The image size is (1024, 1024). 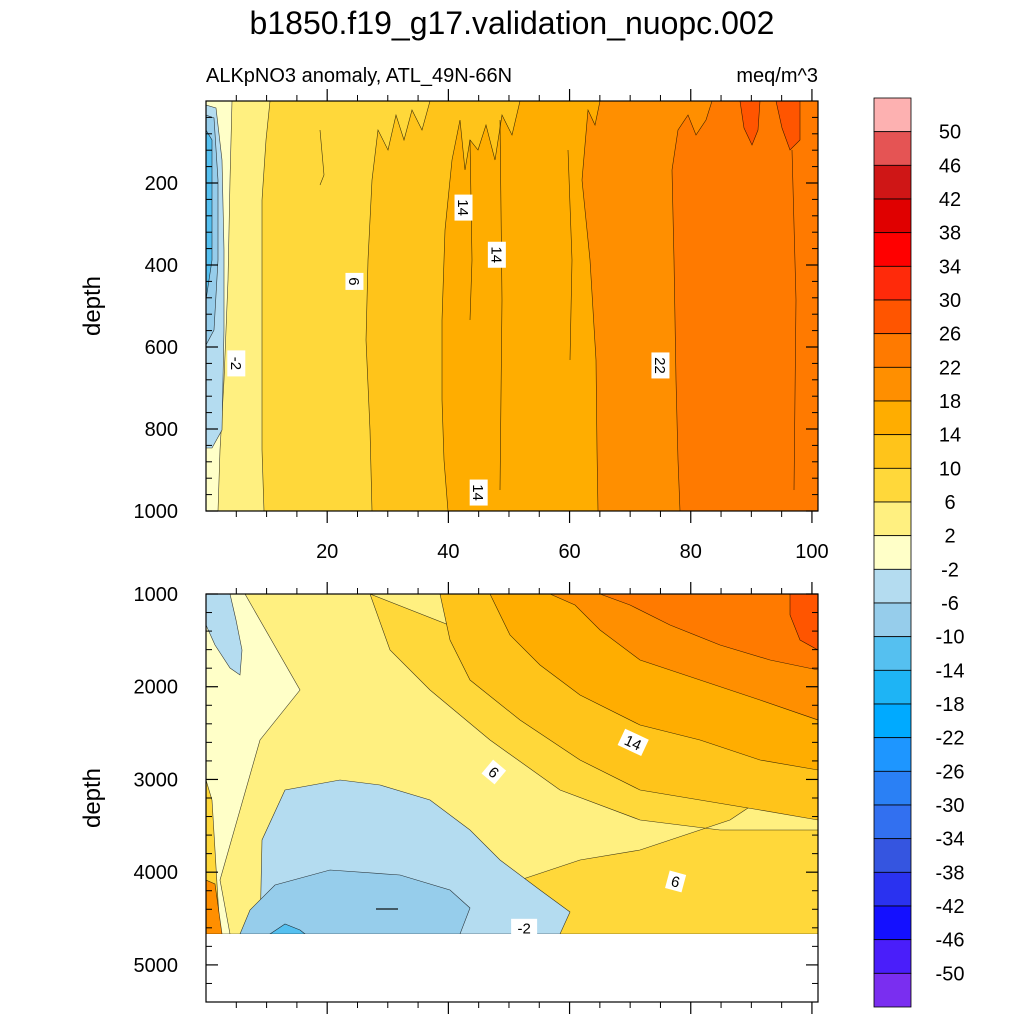 What do you see at coordinates (512, 23) in the screenshot?
I see `chart-title: b1850.f19_g17.validation_nuopc.002` at bounding box center [512, 23].